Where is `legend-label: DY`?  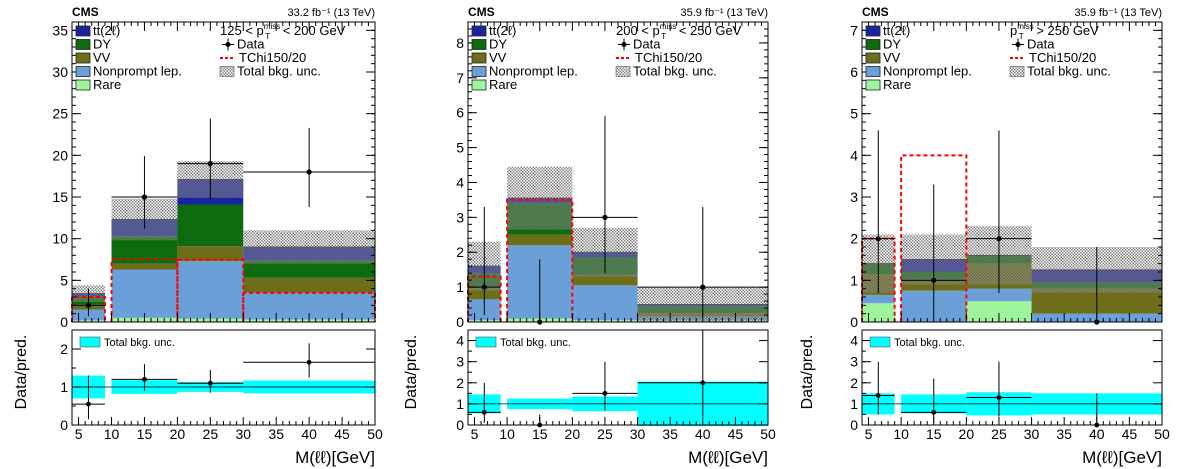 legend-label: DY is located at coordinates (892, 44).